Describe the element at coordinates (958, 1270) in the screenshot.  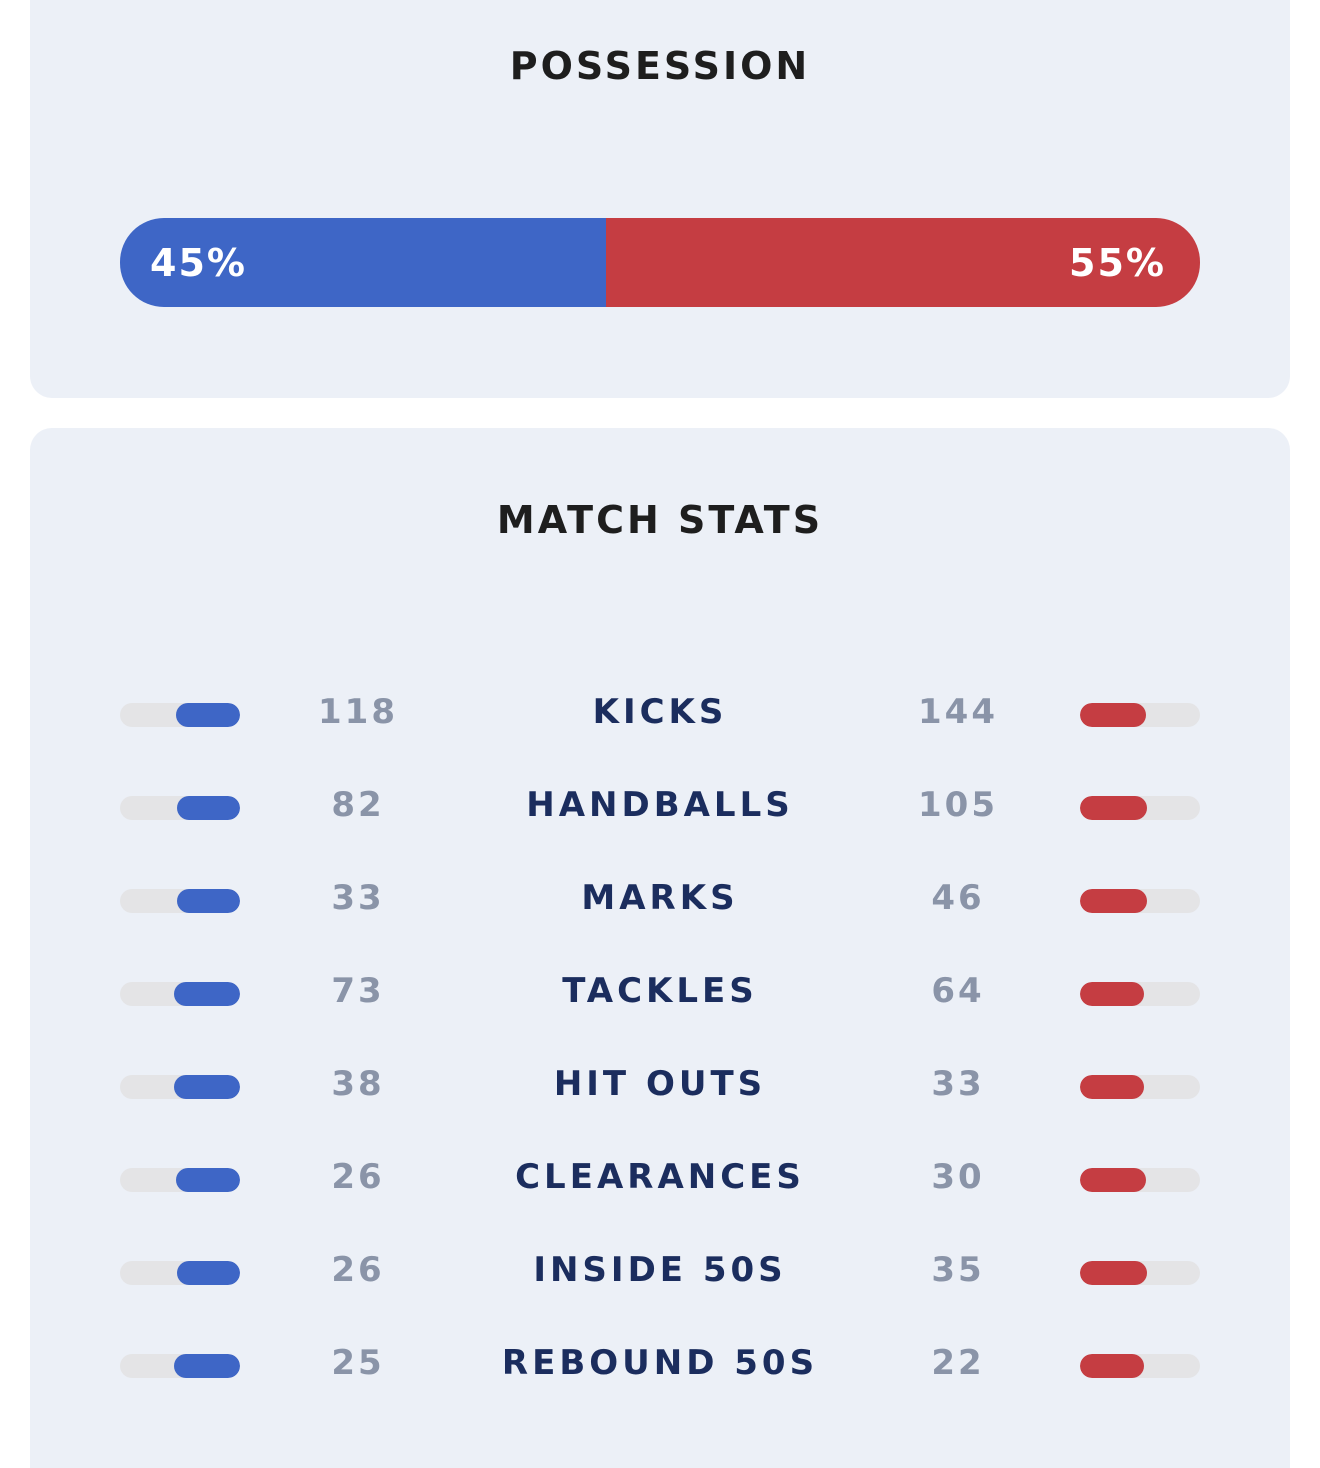
I see `away-stat-value: 35` at that location.